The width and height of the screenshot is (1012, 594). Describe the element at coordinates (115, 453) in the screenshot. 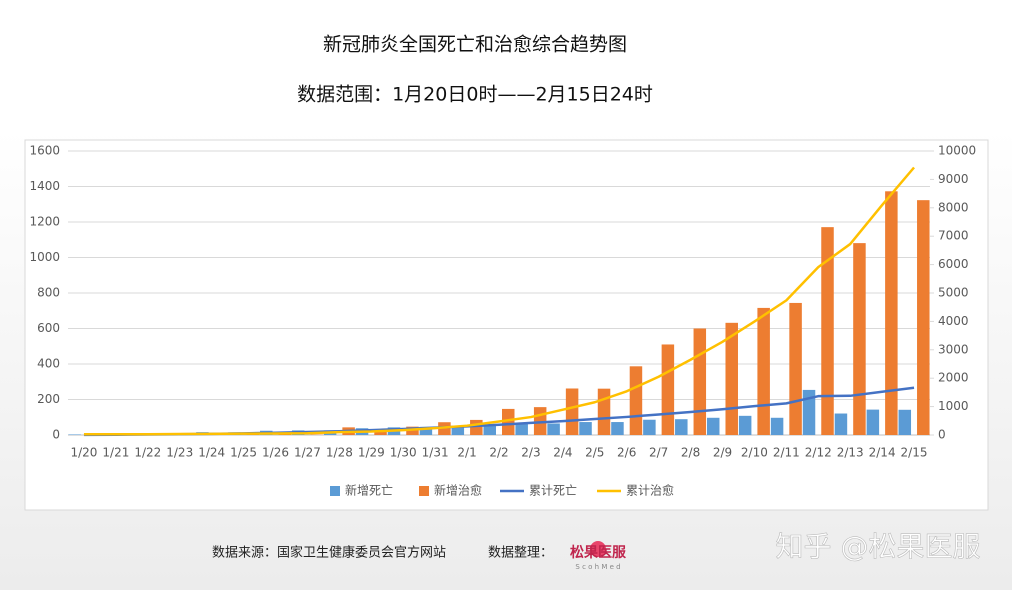

I see `x-tick-label: 1/21` at that location.